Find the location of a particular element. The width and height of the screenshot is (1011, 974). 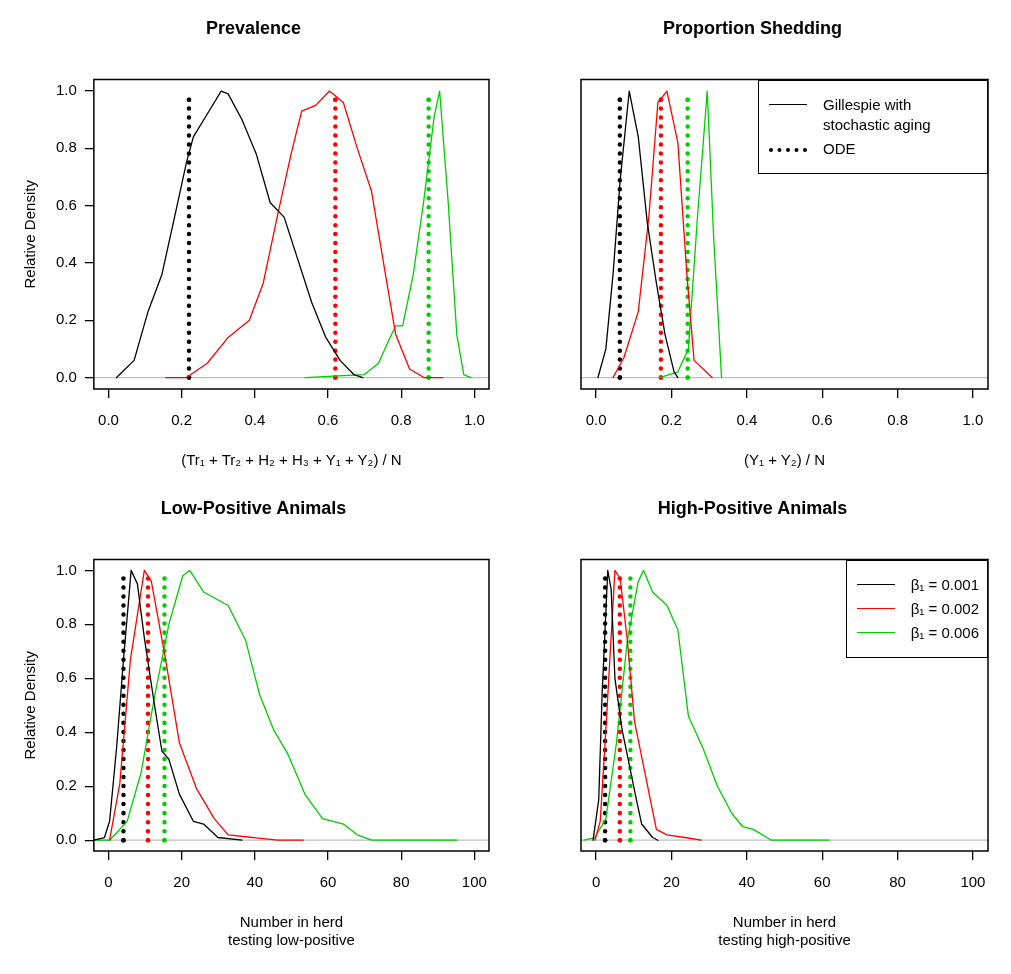

chart-title: High-Positive Animals is located at coordinates (752, 507).